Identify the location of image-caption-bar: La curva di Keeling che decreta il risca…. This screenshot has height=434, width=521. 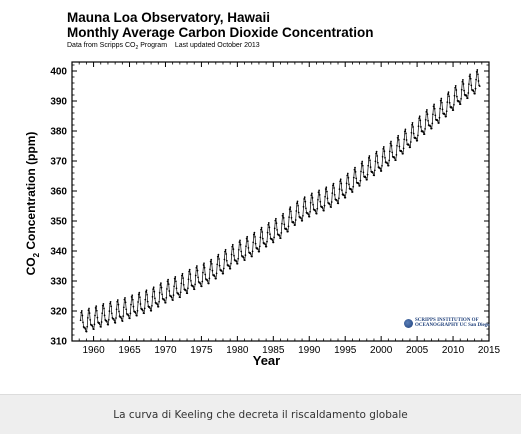
(260, 414).